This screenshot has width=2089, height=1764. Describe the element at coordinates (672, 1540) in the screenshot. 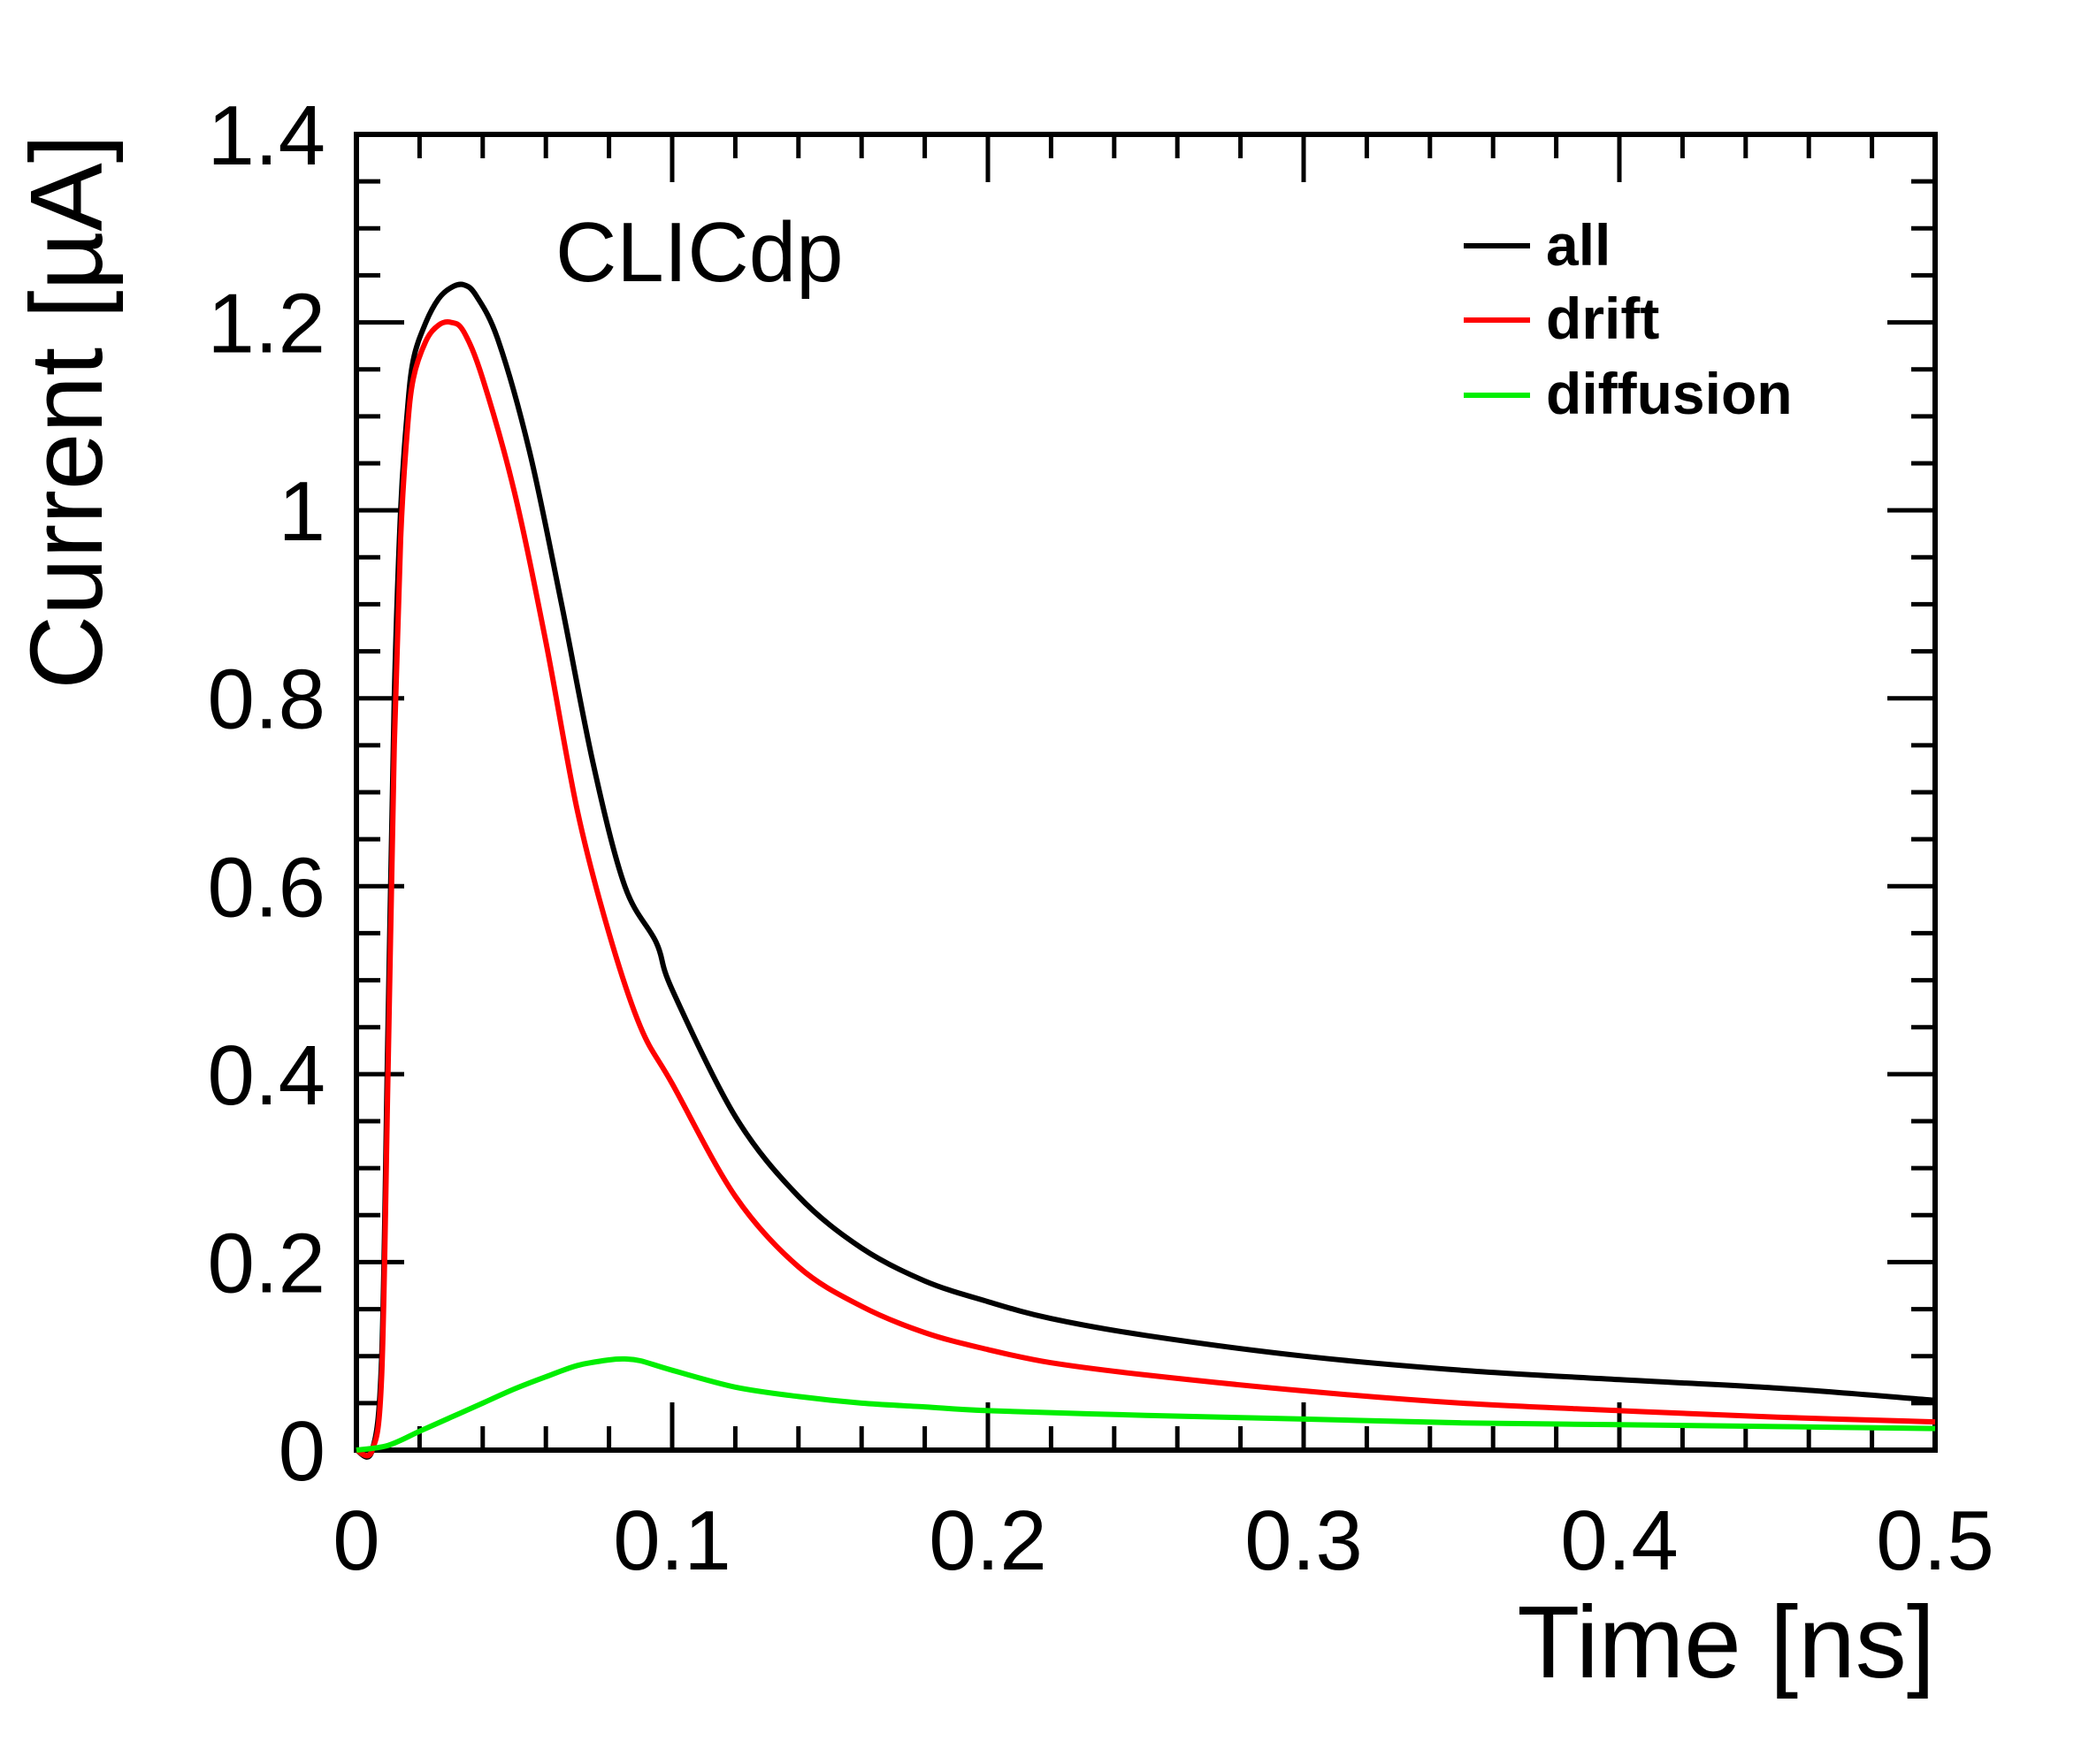

I see `x-tick-label: 0.1` at that location.